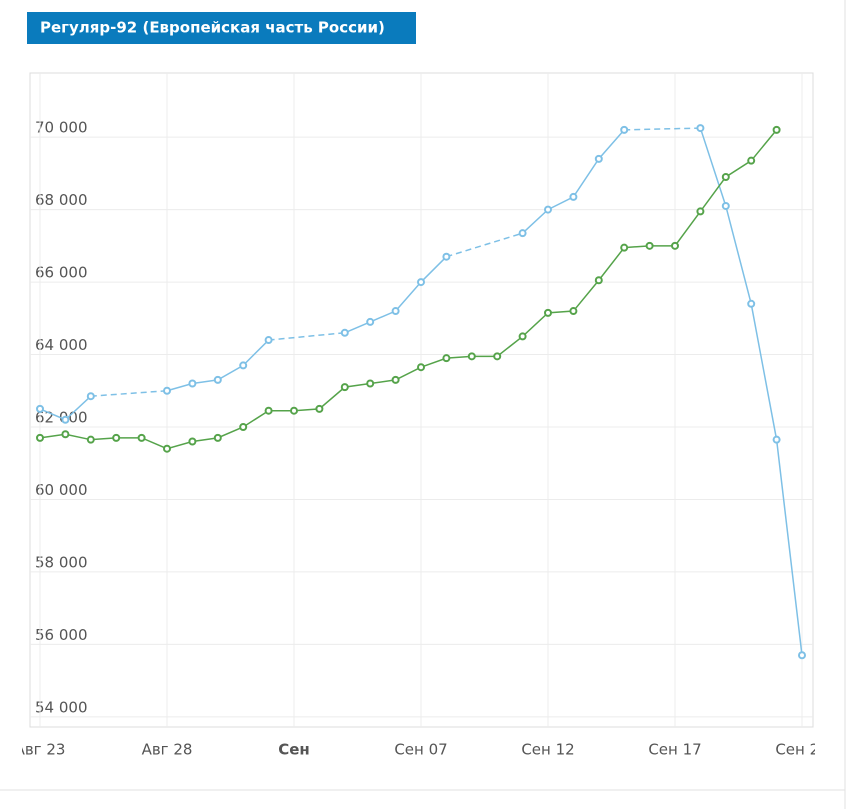  I want to click on y-tick-label: 56 000, so click(61, 635).